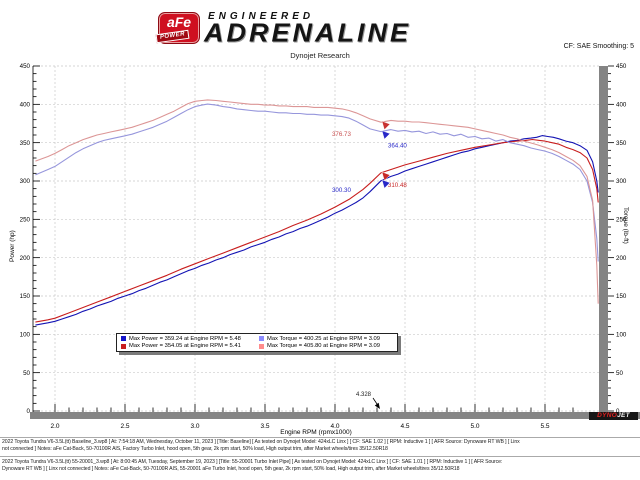 The image size is (640, 480). I want to click on legend-swatch-red-power, so click(123, 346).